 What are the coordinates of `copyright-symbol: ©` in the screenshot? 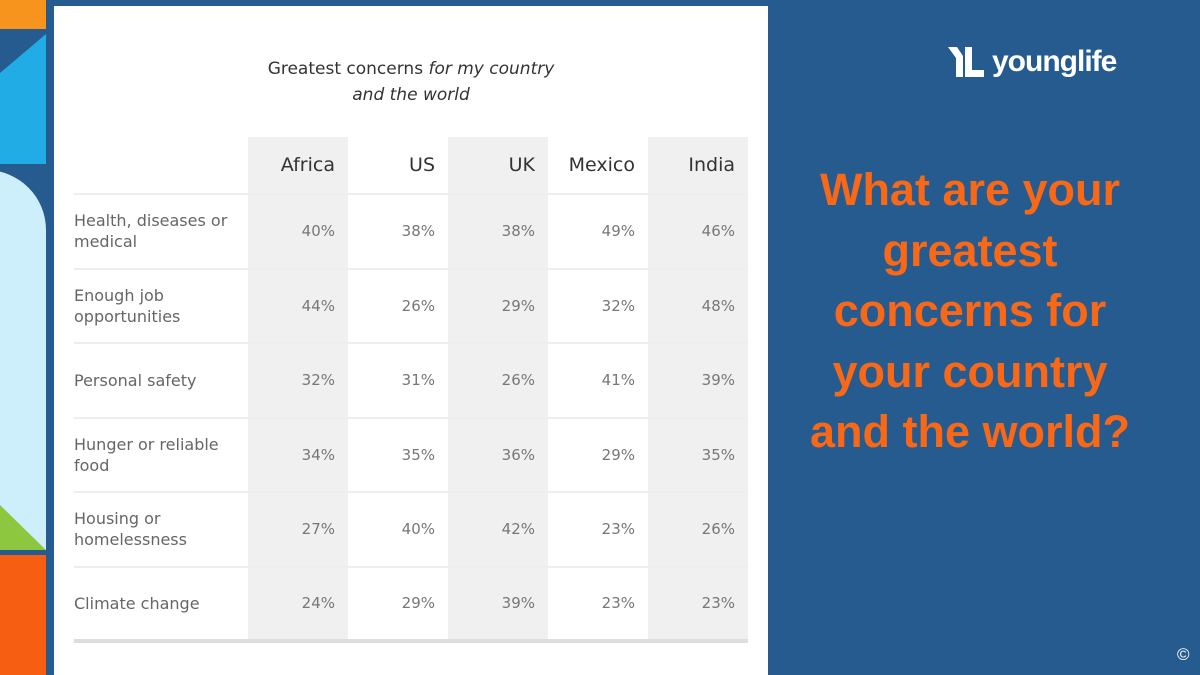 It's located at (1183, 654).